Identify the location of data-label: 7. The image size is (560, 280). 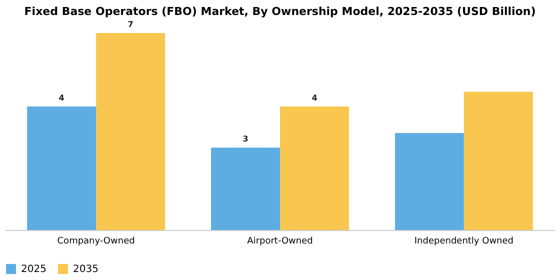
(131, 24).